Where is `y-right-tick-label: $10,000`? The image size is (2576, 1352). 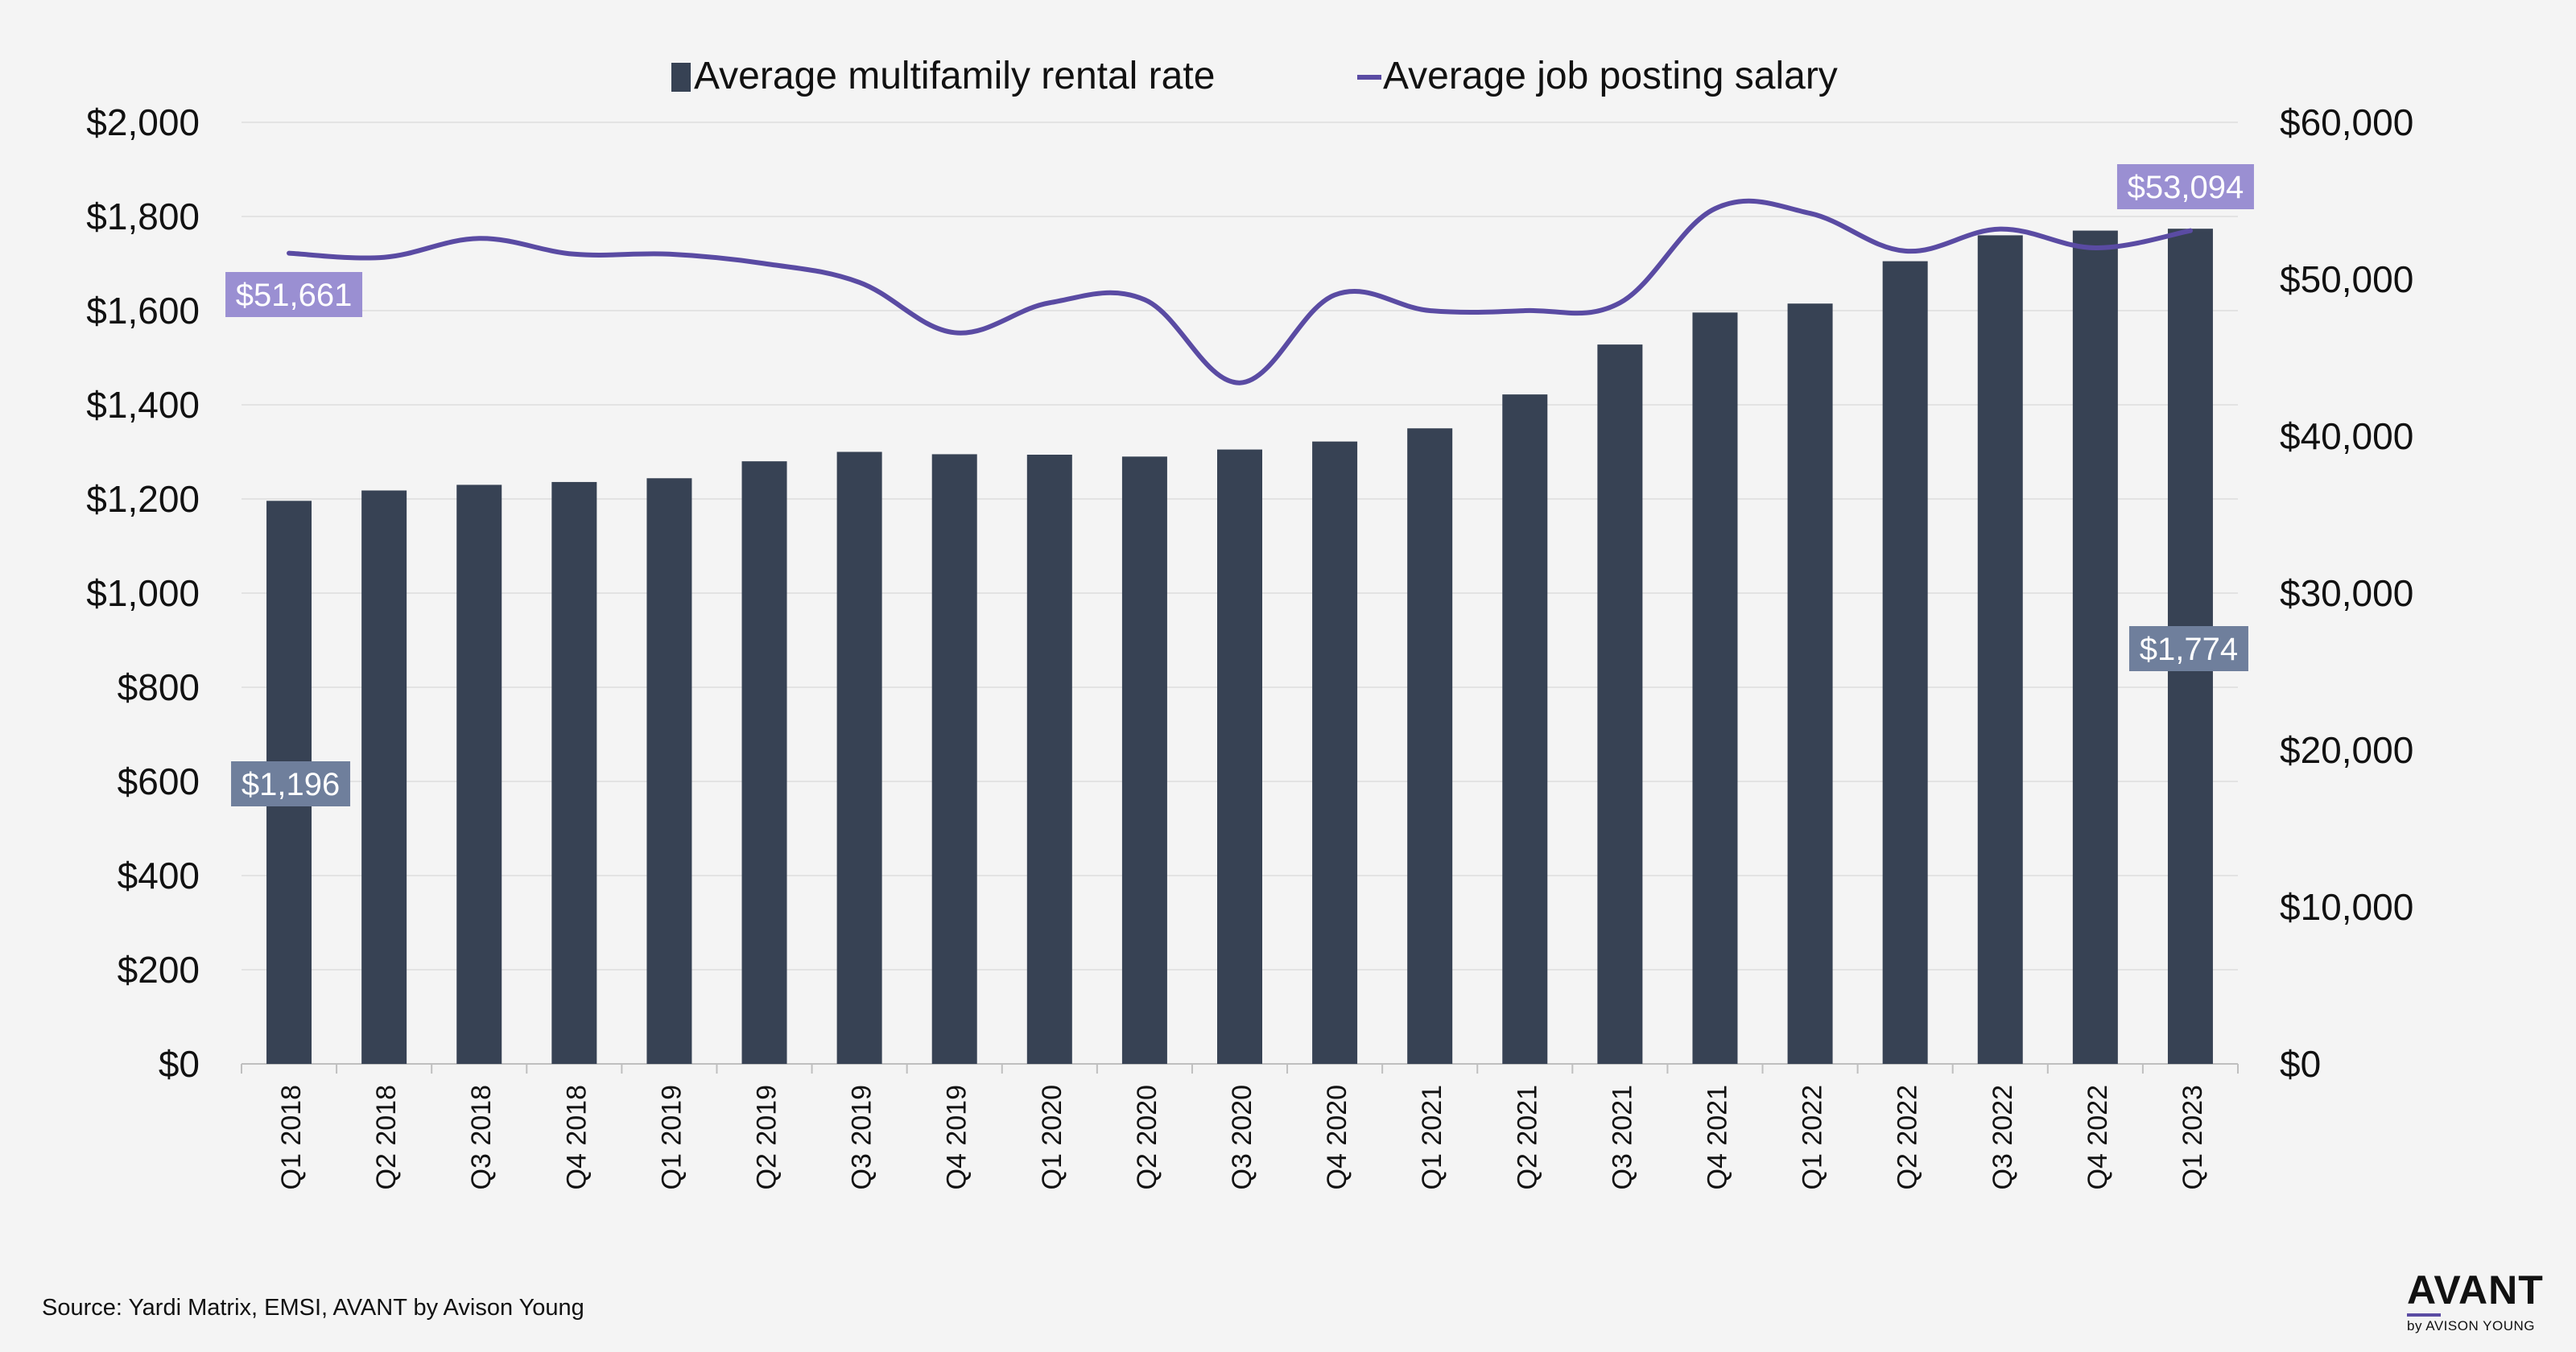
y-right-tick-label: $10,000 is located at coordinates (2346, 907).